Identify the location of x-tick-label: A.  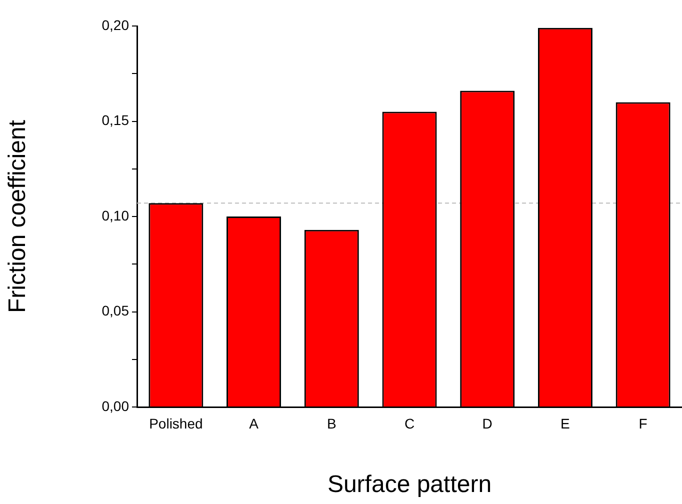
(254, 423).